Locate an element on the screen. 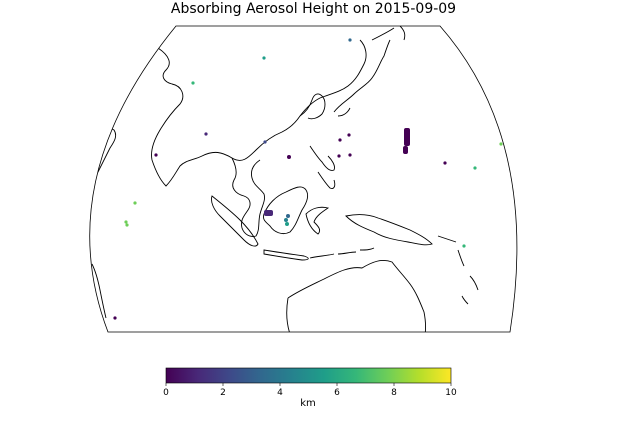 This screenshot has width=627, height=424. colorbar-tick-label: 6 is located at coordinates (337, 393).